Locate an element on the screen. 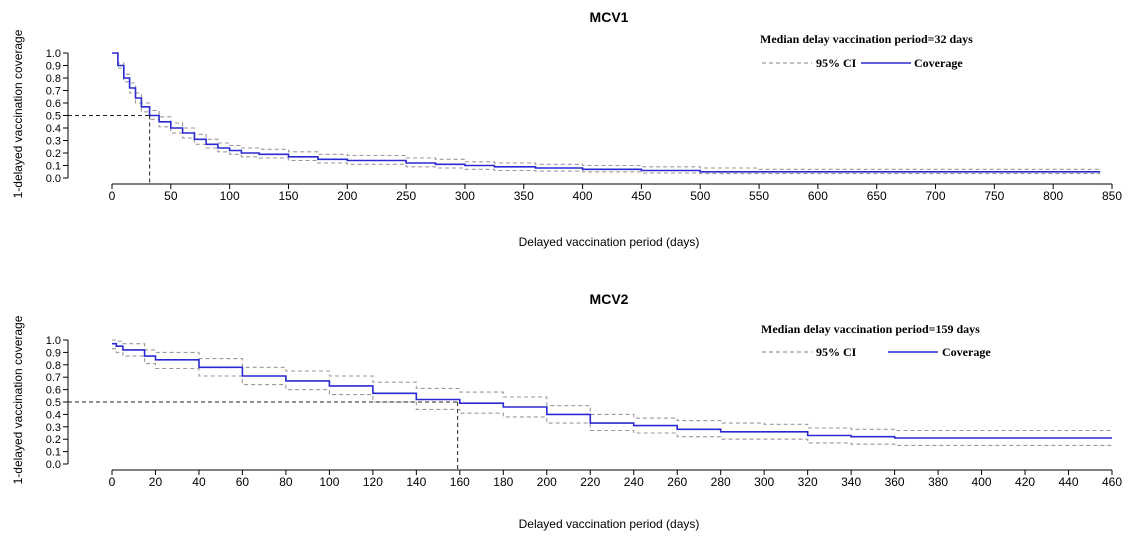 The image size is (1136, 536). x-tick-label: 460 is located at coordinates (1112, 482).